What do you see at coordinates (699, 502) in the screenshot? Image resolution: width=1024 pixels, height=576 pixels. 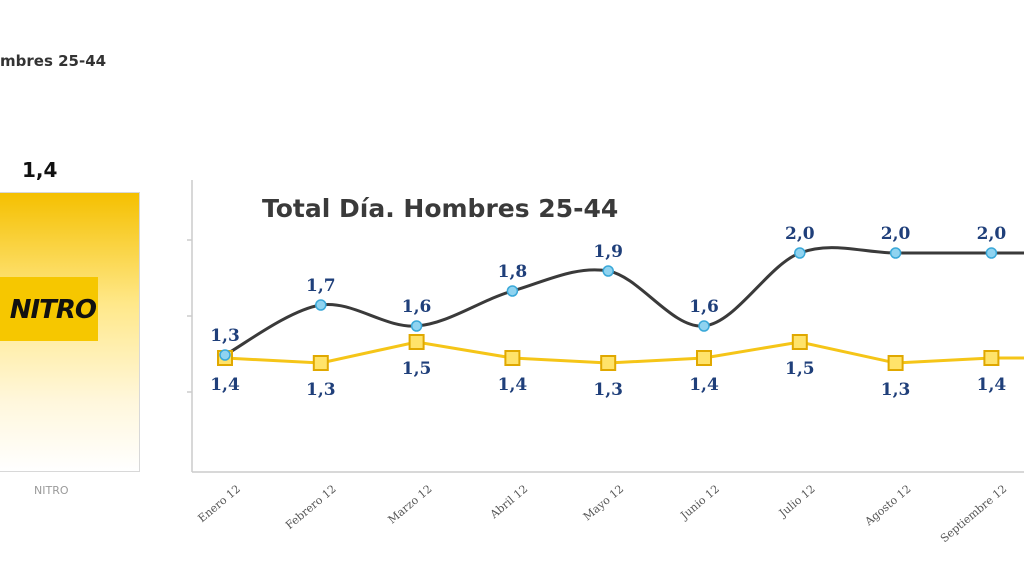 I see `x-tick-label: Junio 12` at bounding box center [699, 502].